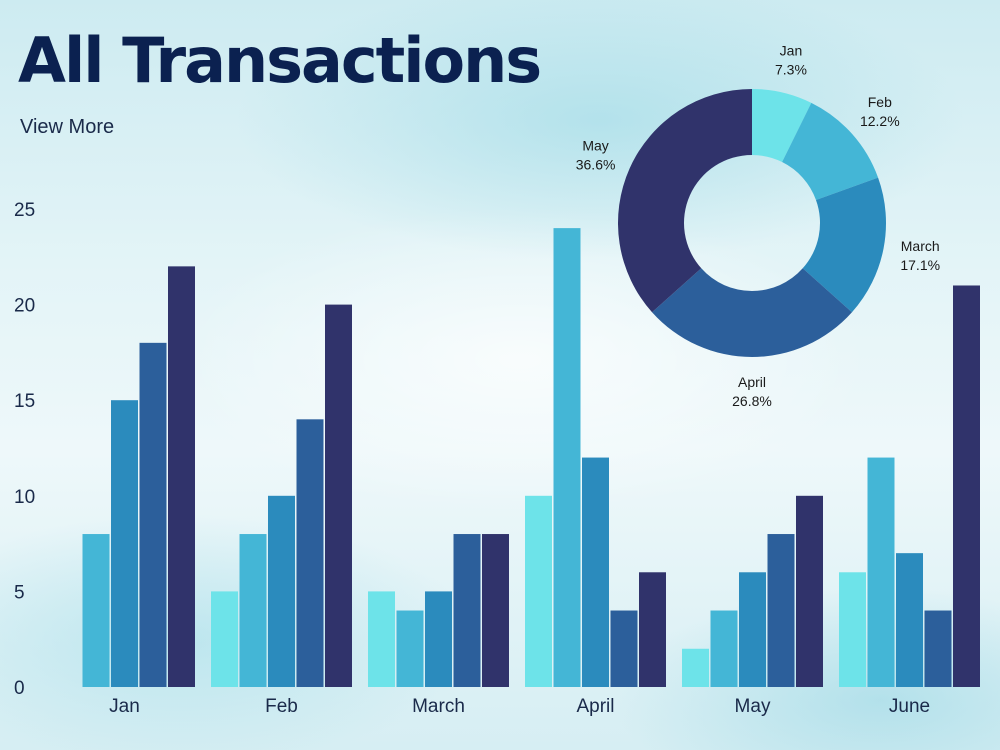  I want to click on y-tick-label: 10, so click(24, 497).